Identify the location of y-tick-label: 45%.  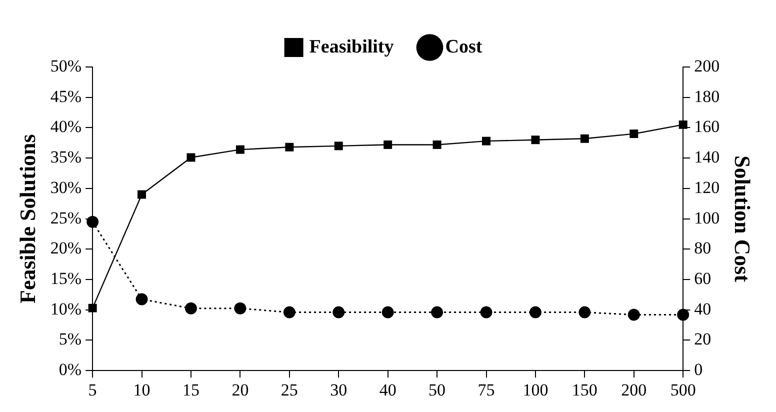
(66, 96).